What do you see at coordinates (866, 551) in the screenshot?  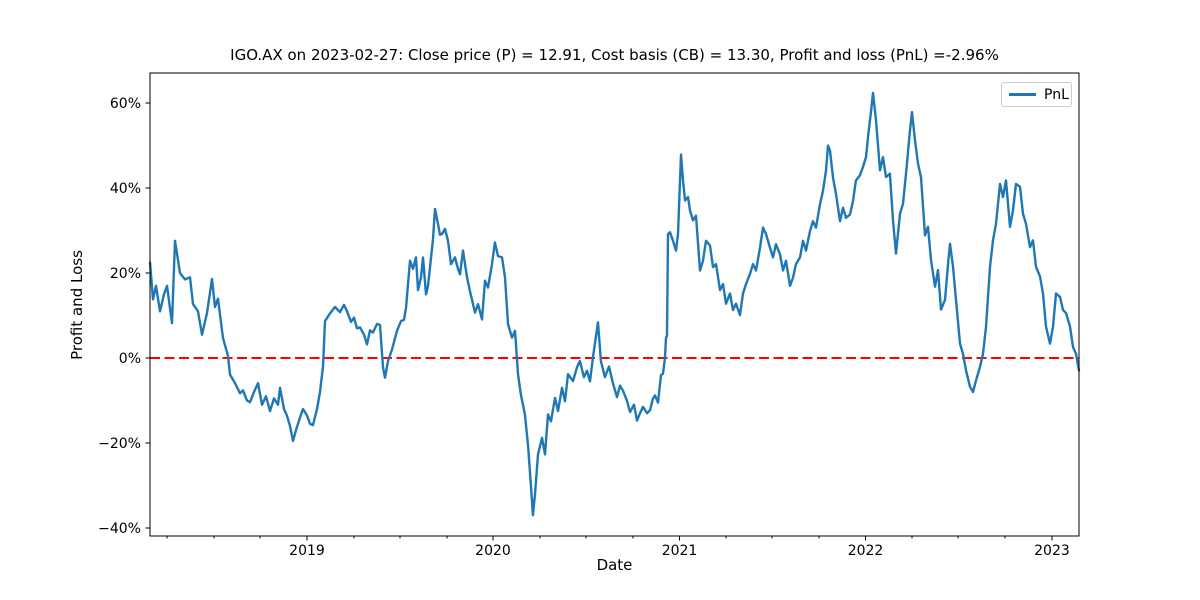 I see `x-tick-label: 2022` at bounding box center [866, 551].